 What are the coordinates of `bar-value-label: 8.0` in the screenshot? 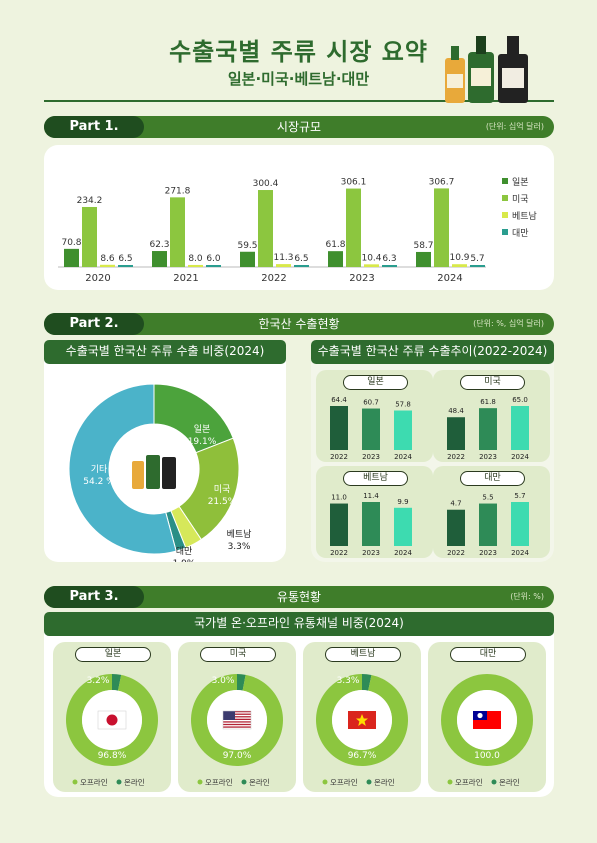 It's located at (195, 259).